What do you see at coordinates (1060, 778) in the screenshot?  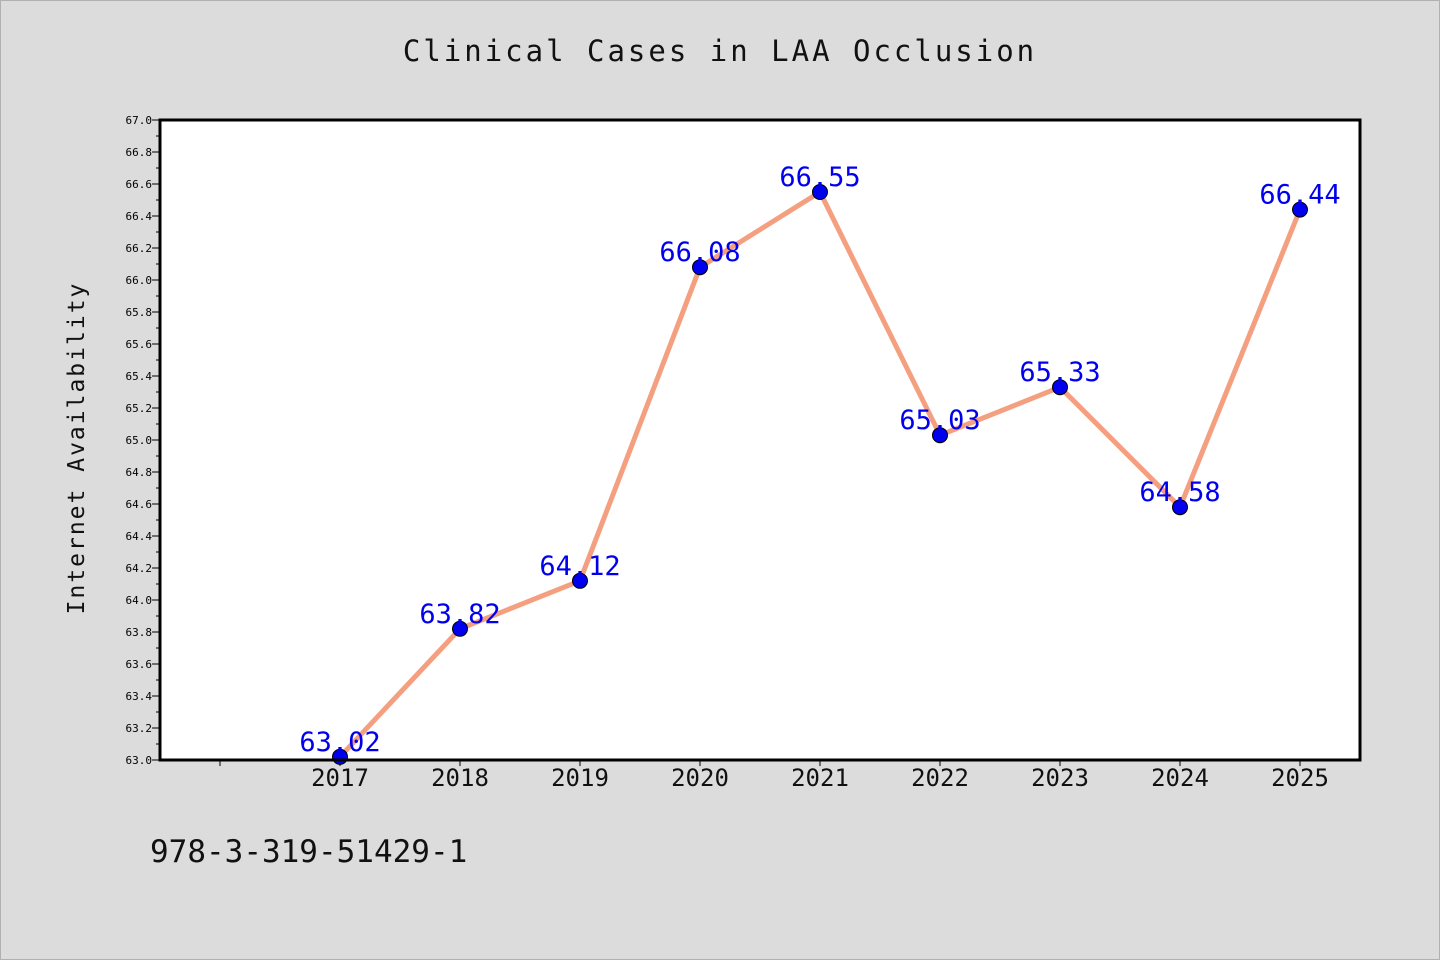 I see `x-tick-label: 2023` at bounding box center [1060, 778].